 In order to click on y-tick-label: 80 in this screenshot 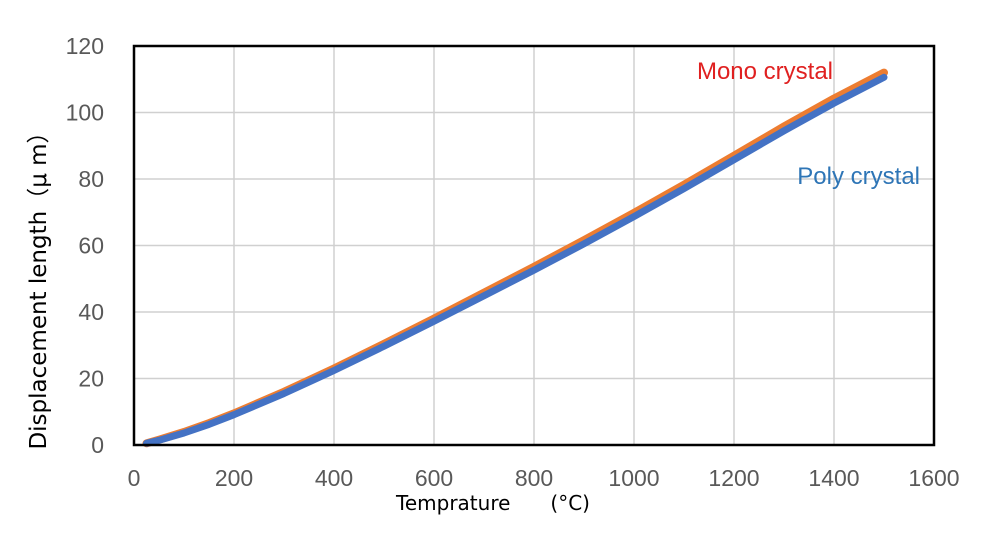, I will do `click(91, 179)`.